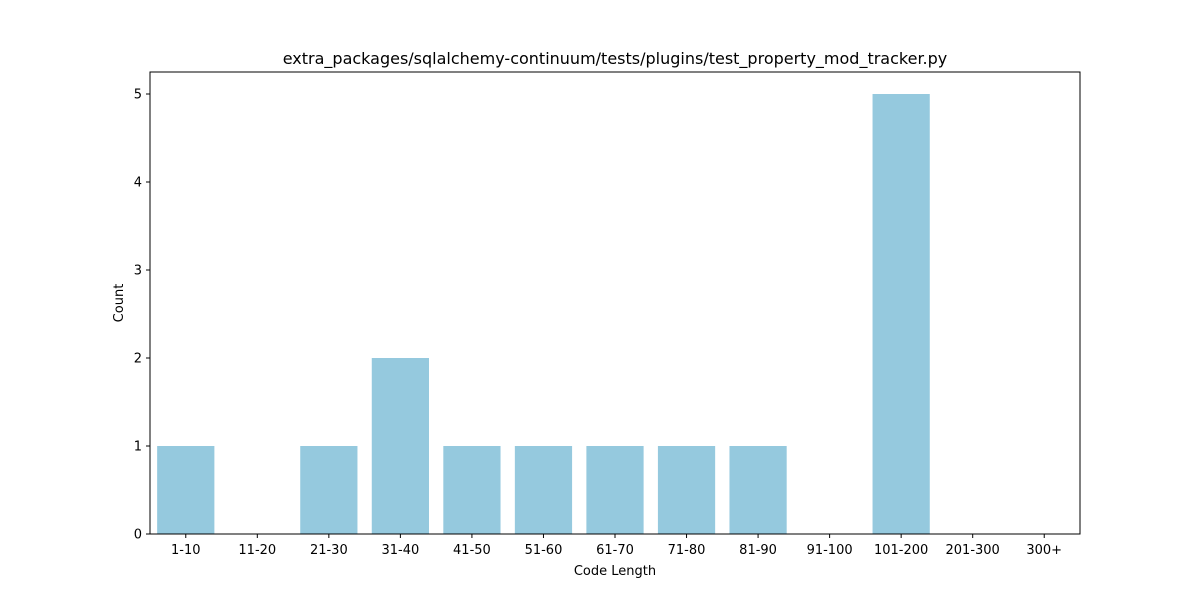 The image size is (1200, 600). I want to click on x-tick-label: 31-40, so click(400, 550).